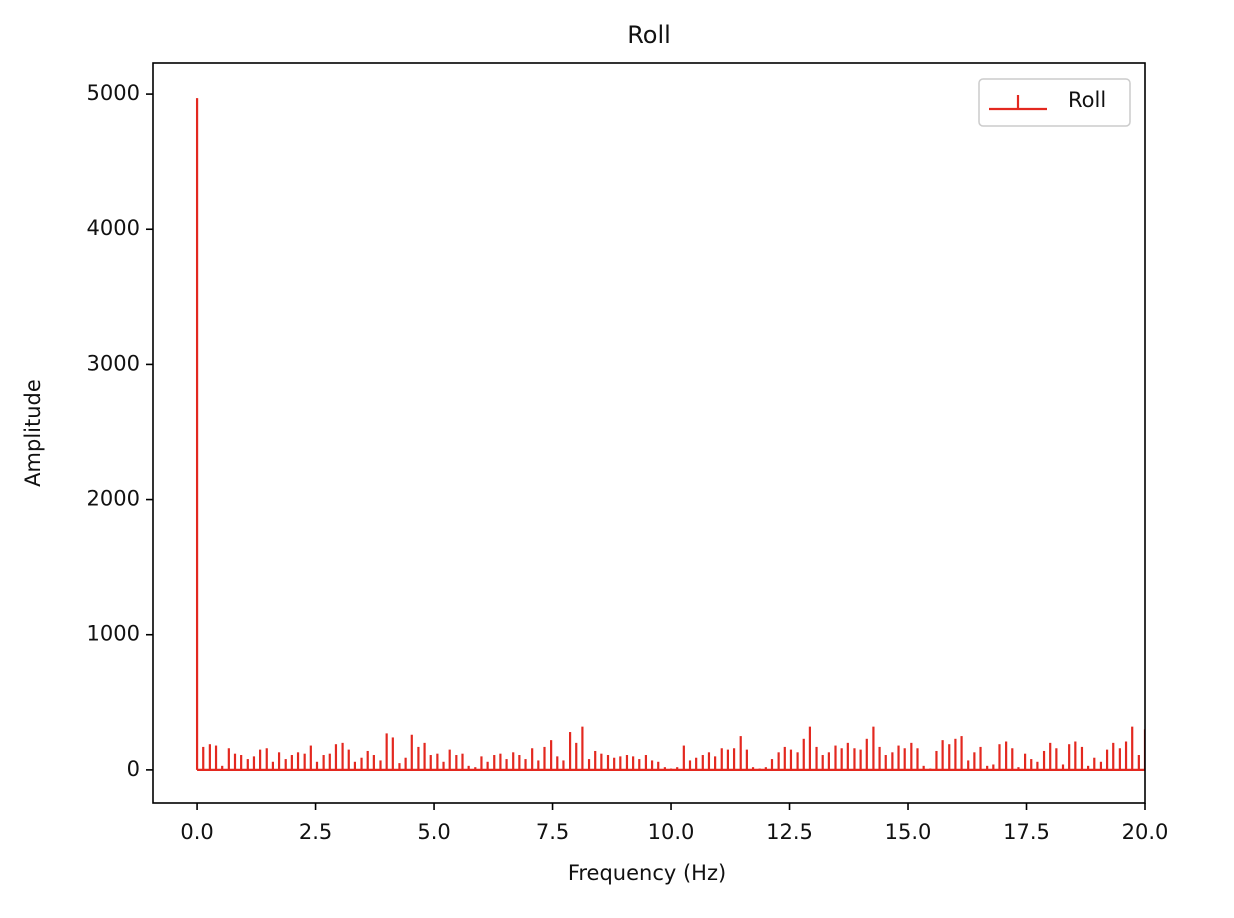 Image resolution: width=1234 pixels, height=918 pixels. What do you see at coordinates (113, 93) in the screenshot?
I see `y-tick-label: 5000` at bounding box center [113, 93].